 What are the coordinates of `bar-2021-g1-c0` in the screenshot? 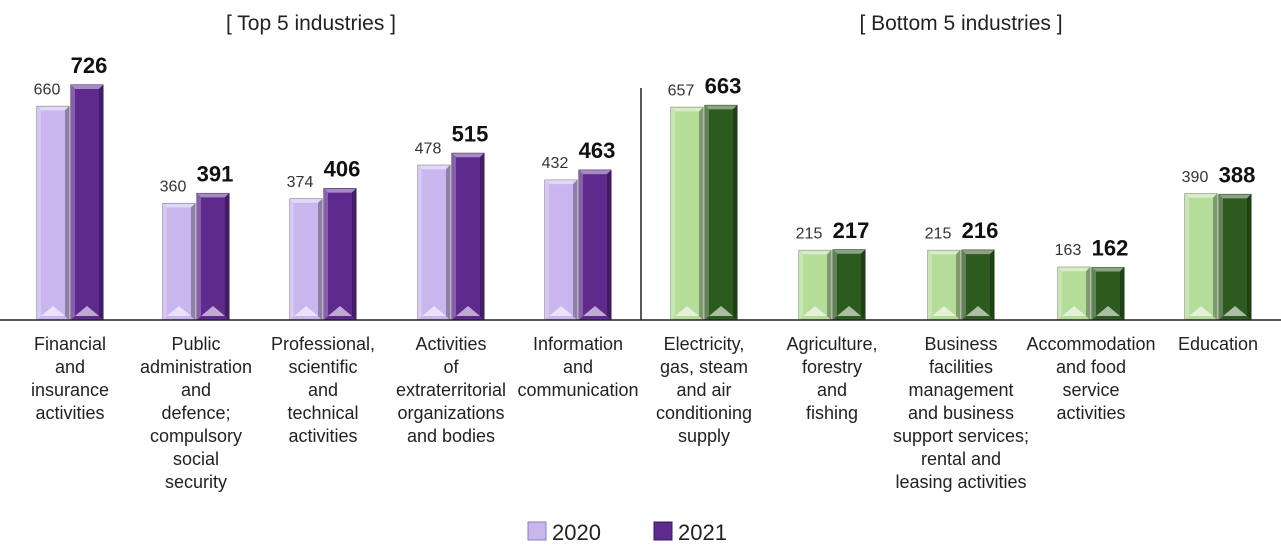 It's located at (721, 212).